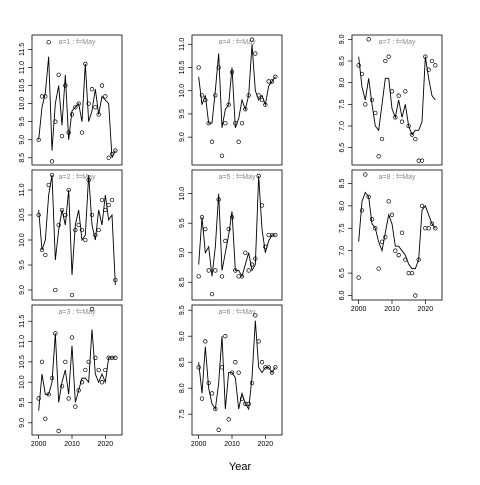 This screenshot has height=485, width=480. Describe the element at coordinates (237, 177) in the screenshot. I see `panel-title: a=5 : f=May` at that location.